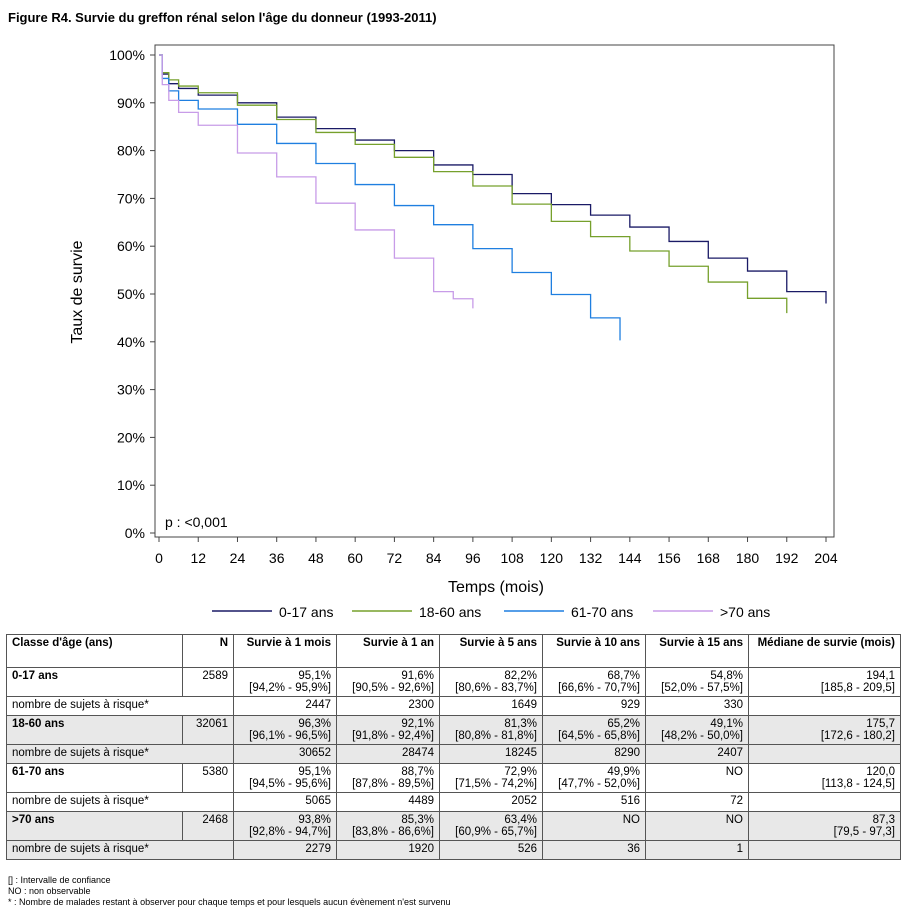  Describe the element at coordinates (520, 820) in the screenshot. I see `survival-value: 63,4%` at that location.